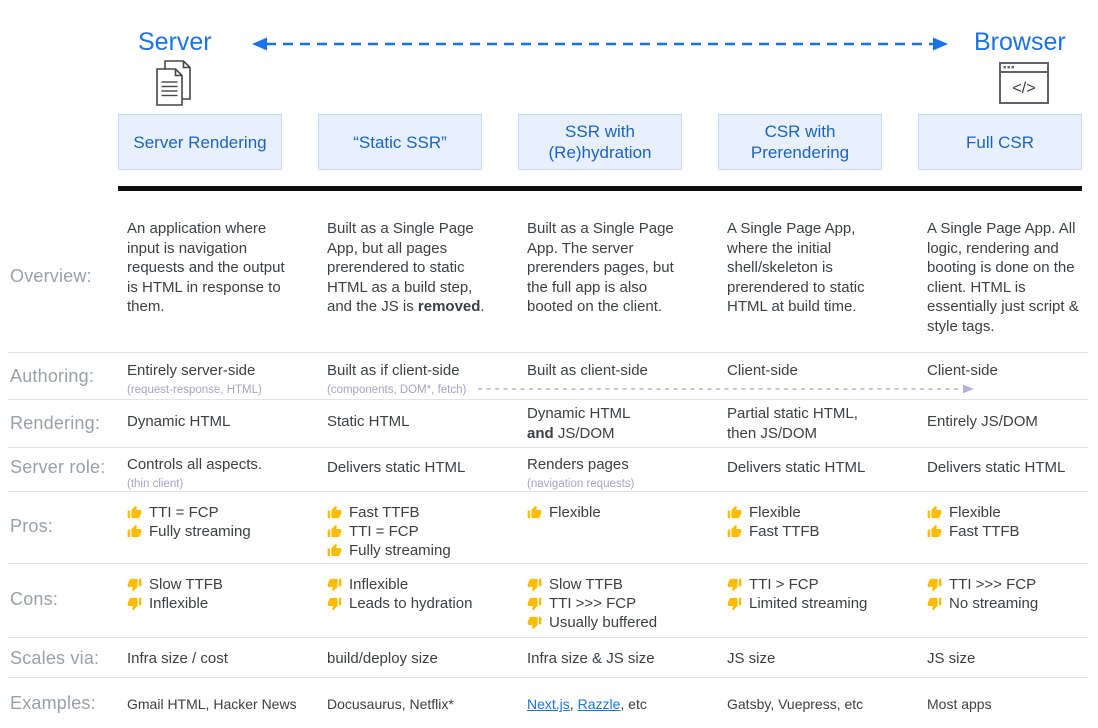  Describe the element at coordinates (53, 703) in the screenshot. I see `row-label-examples: Examples:` at that location.